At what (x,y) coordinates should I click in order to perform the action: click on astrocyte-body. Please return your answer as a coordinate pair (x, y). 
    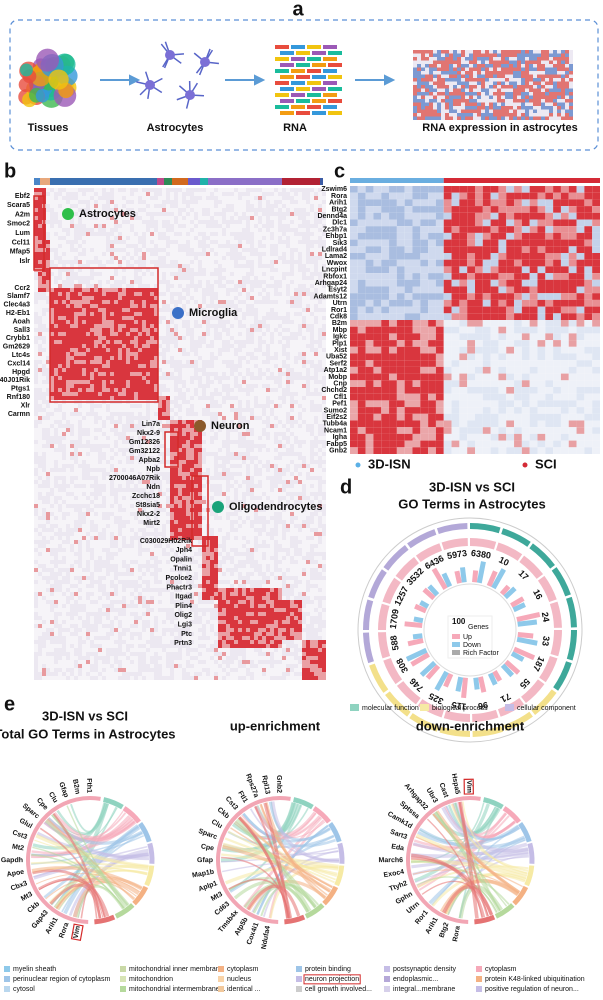
    Looking at the image, I should click on (205, 62).